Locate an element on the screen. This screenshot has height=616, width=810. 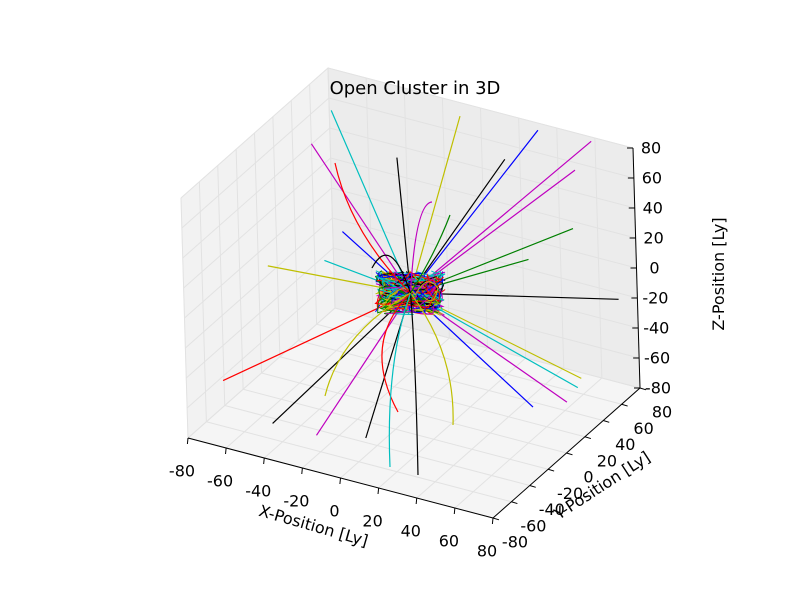
x-tick-label: -20 is located at coordinates (296, 501).